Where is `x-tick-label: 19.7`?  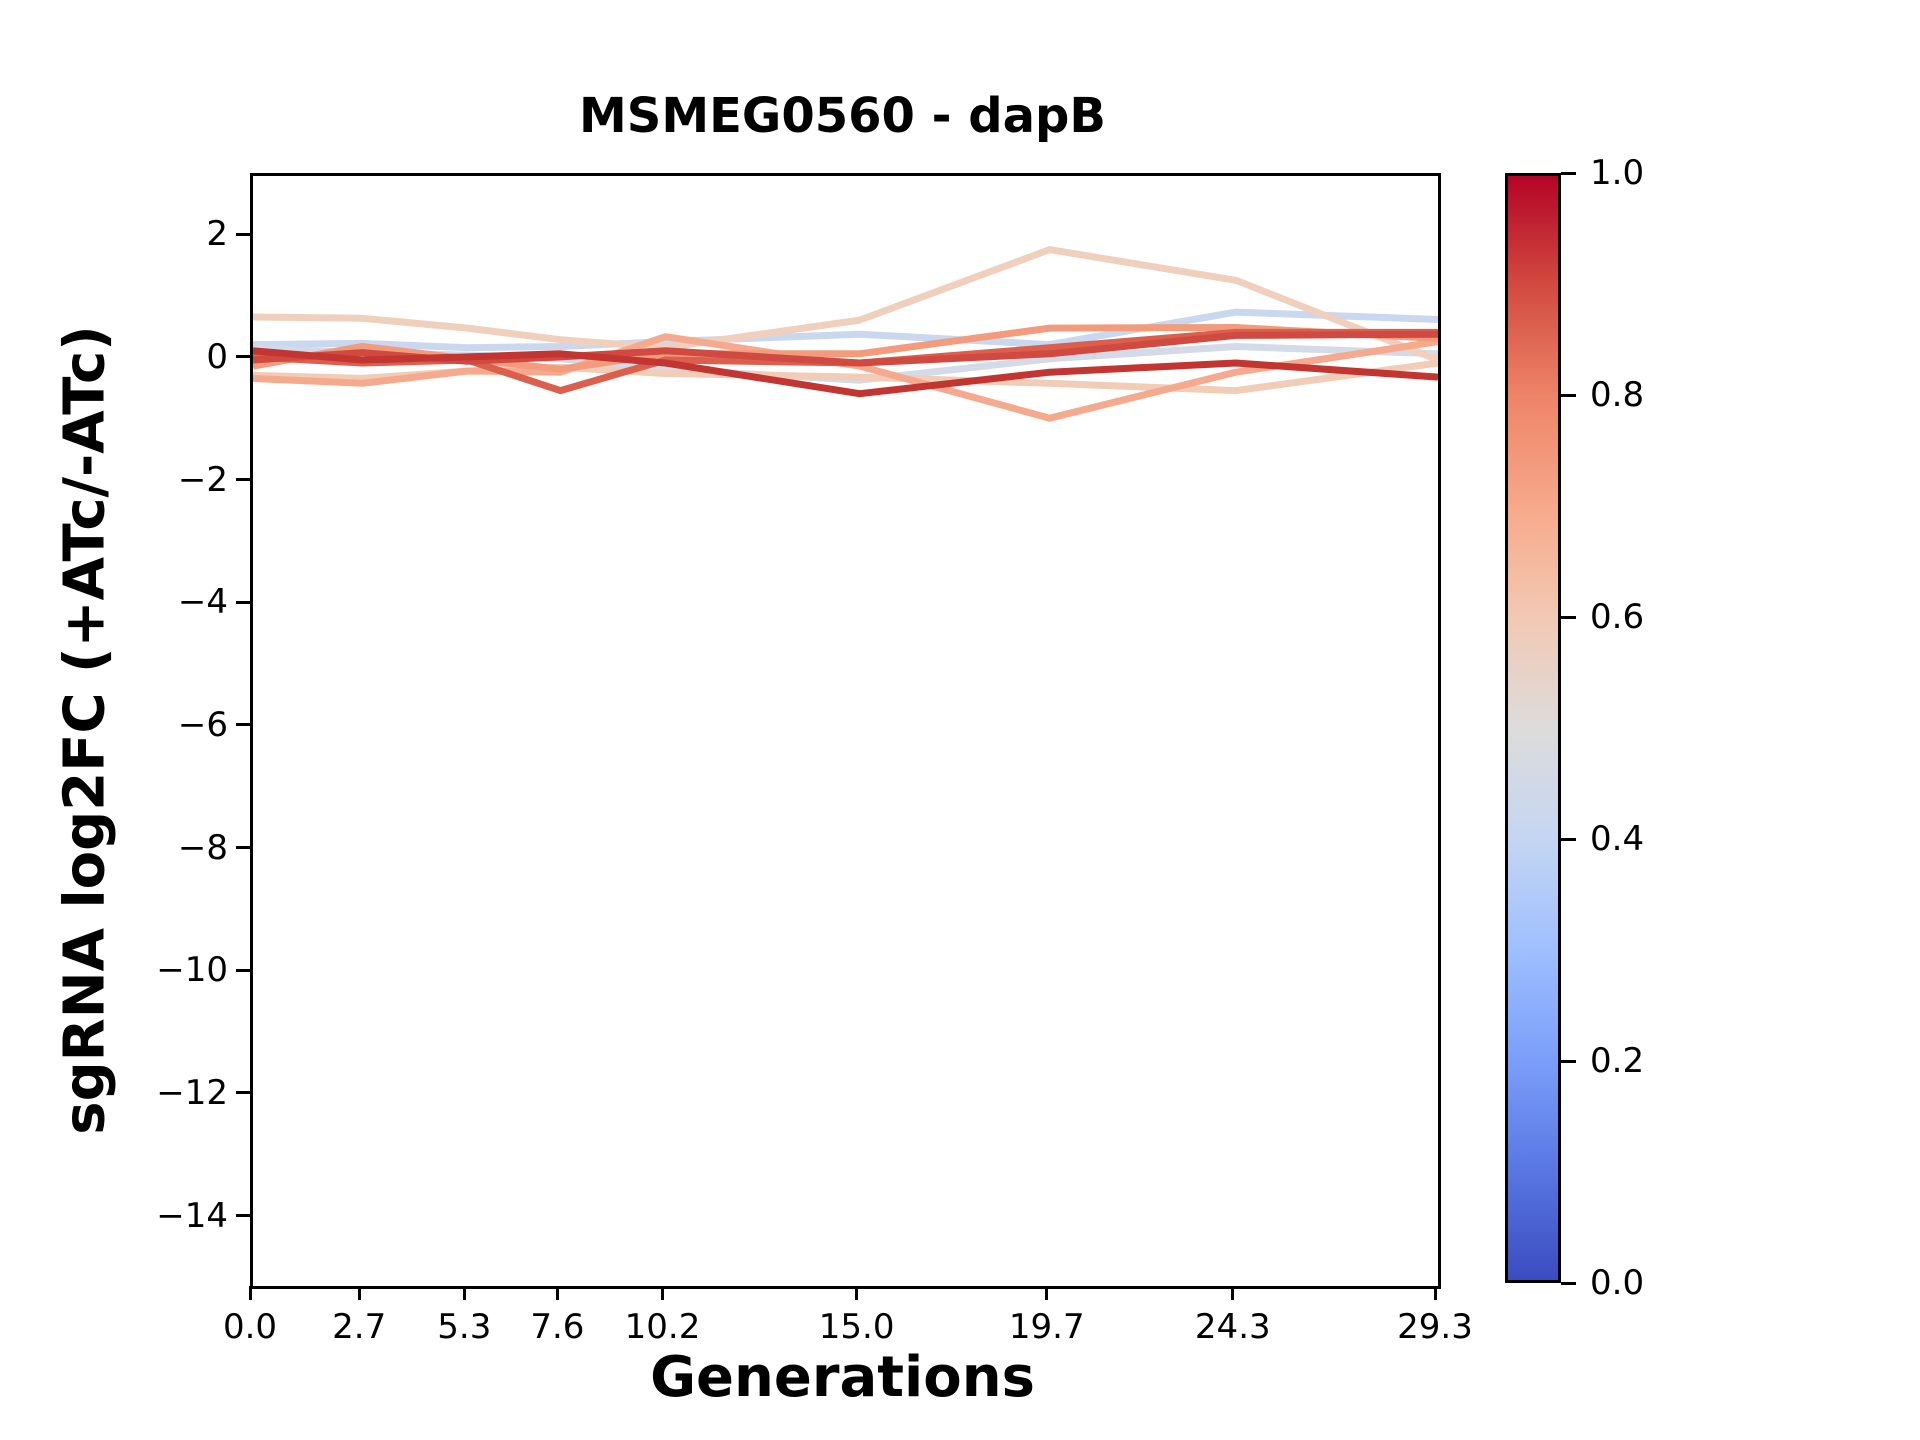
x-tick-label: 19.7 is located at coordinates (1046, 1327).